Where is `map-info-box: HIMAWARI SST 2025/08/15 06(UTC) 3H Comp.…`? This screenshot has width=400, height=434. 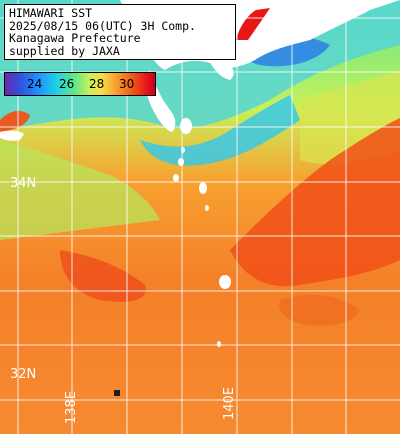 map-info-box: HIMAWARI SST 2025/08/15 06(UTC) 3H Comp.… is located at coordinates (120, 32).